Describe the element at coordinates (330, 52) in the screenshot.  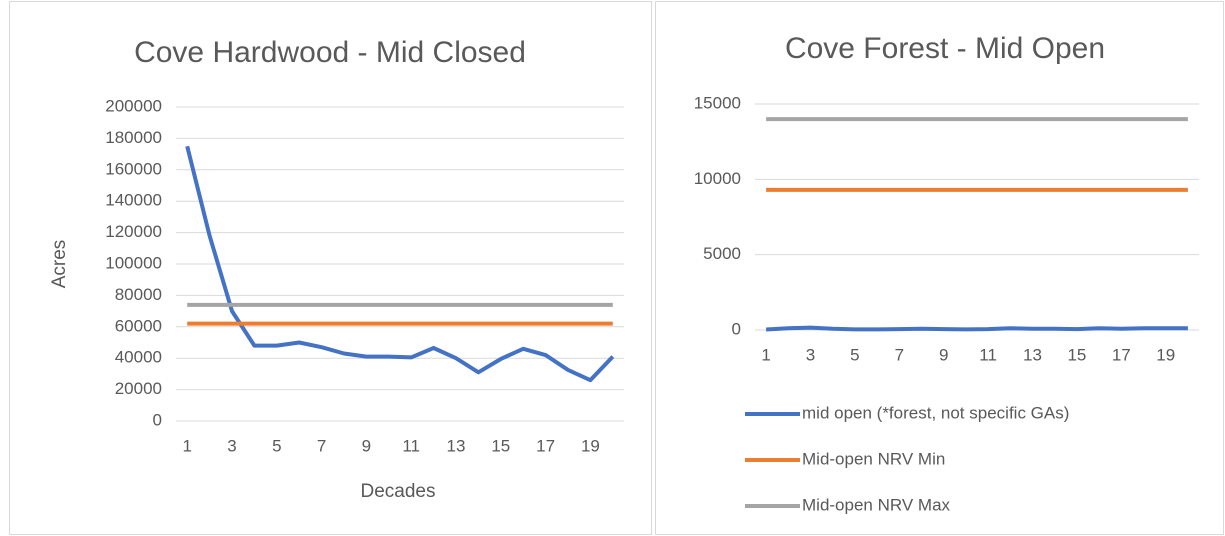
I see `chart-title: Cove Hardwood - Mid Closed` at that location.